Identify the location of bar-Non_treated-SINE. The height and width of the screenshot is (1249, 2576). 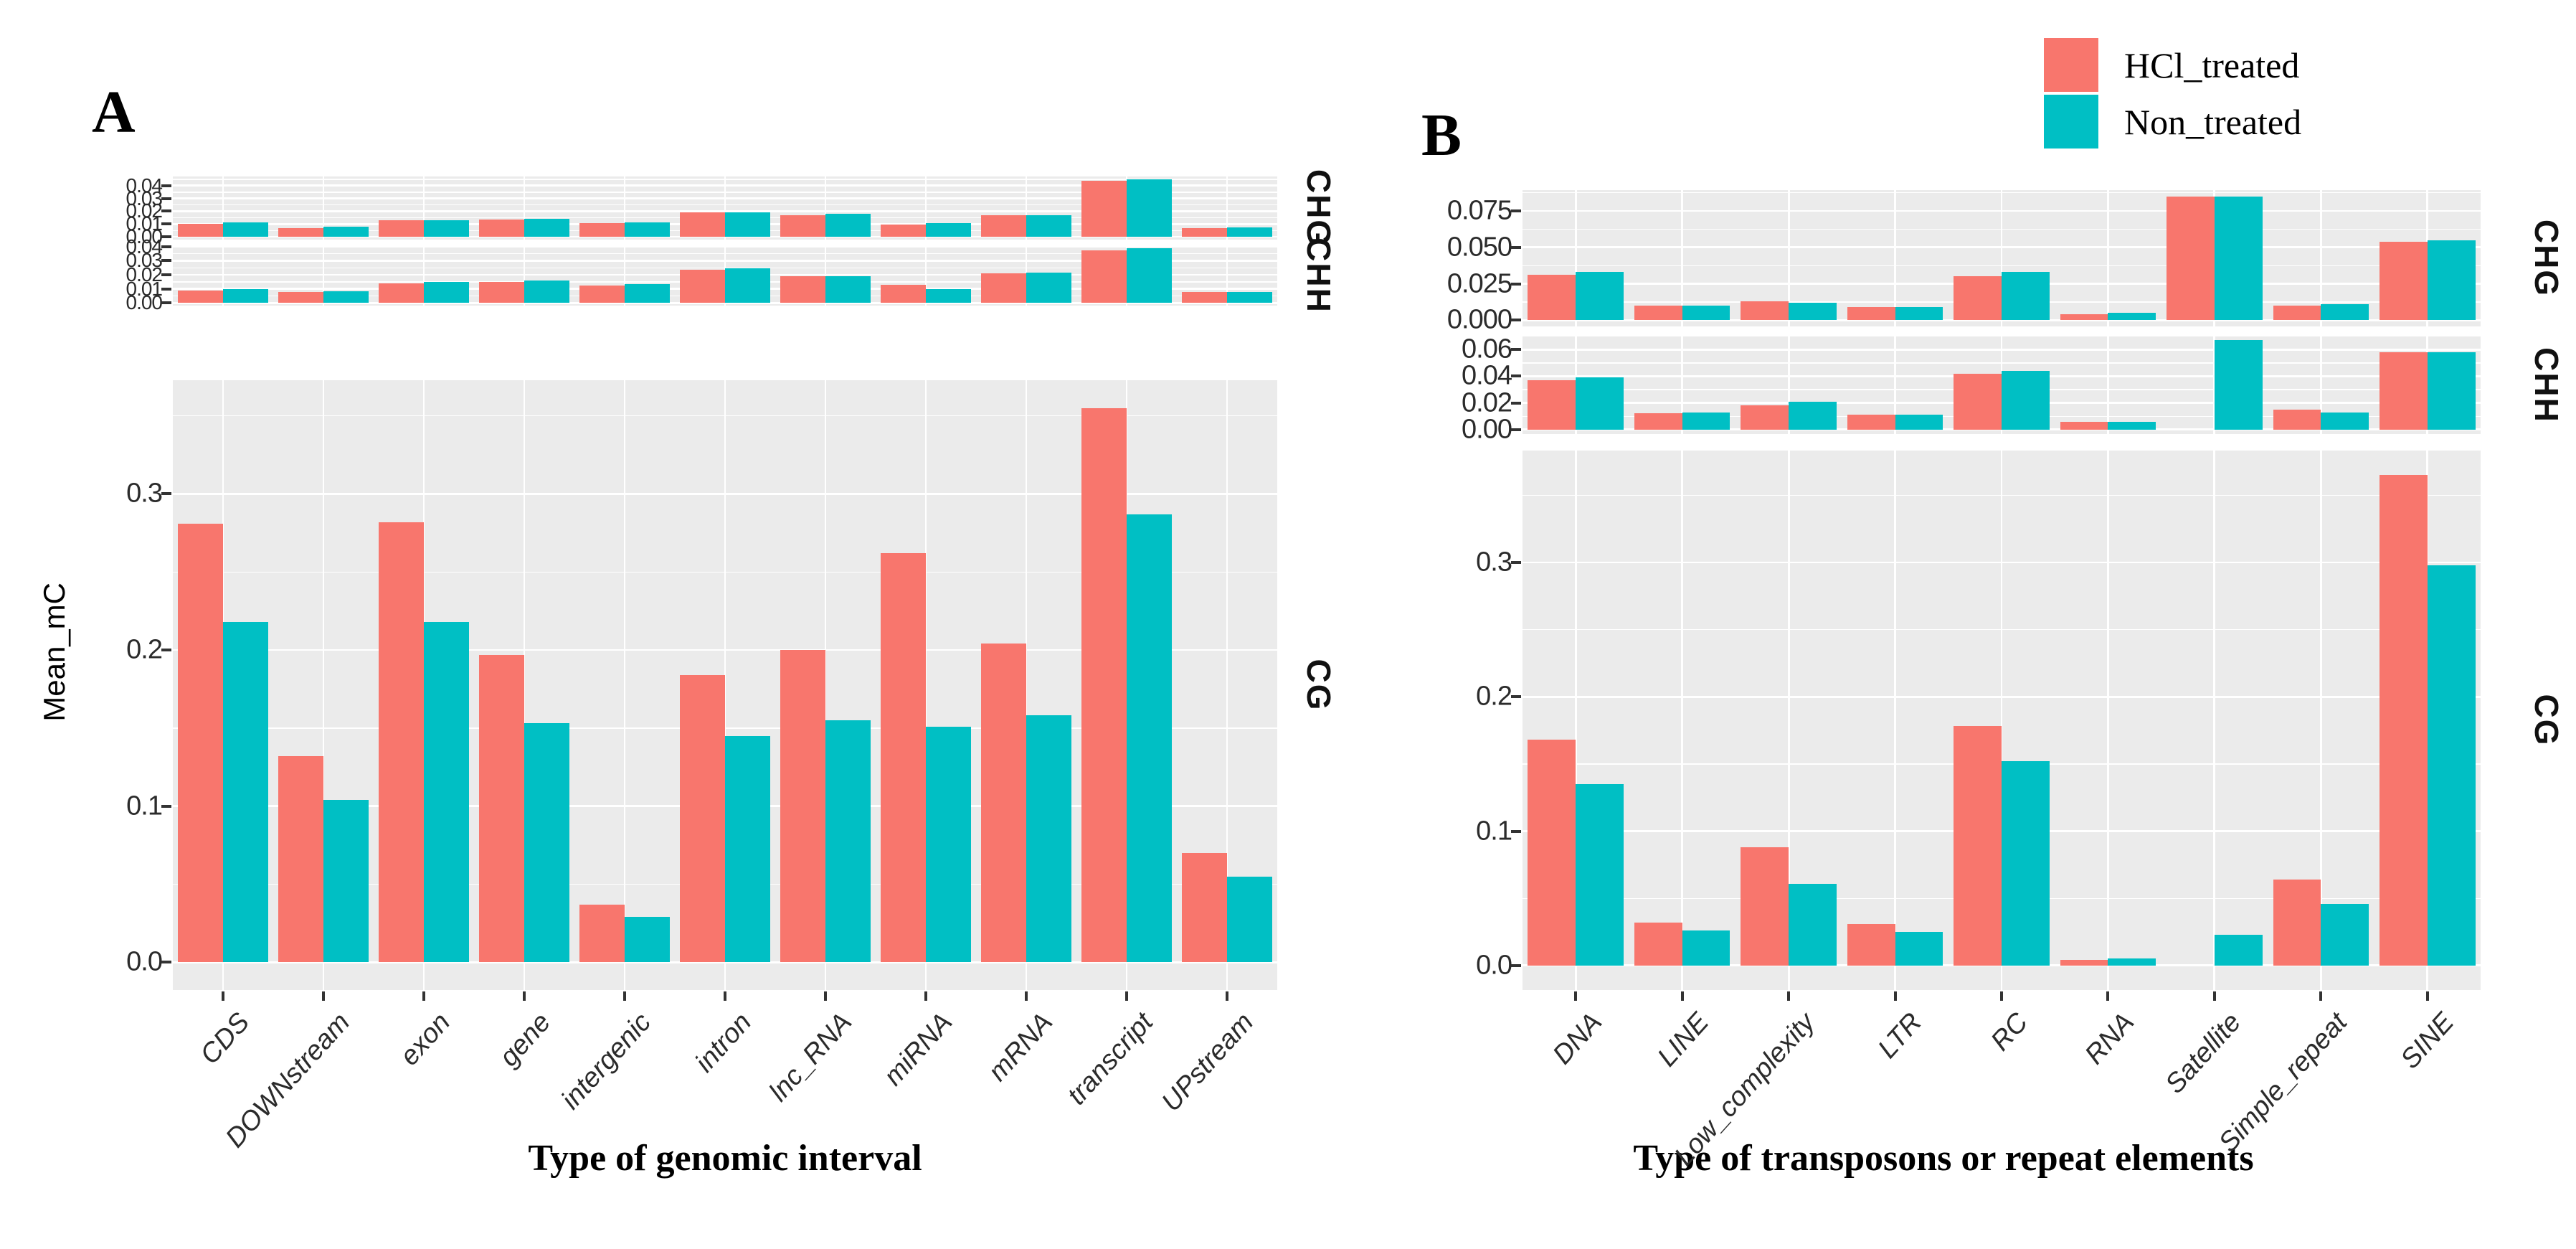
(2451, 766).